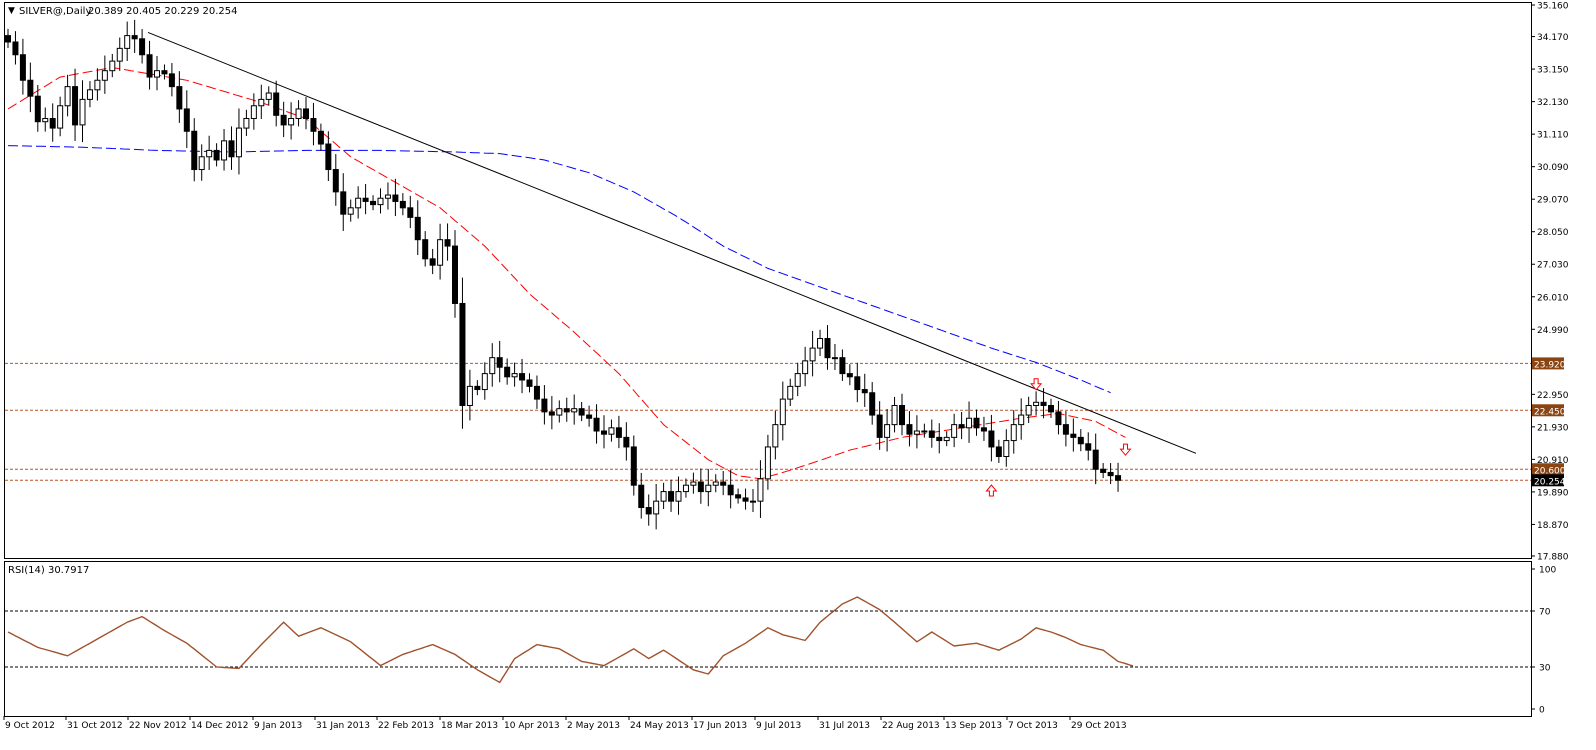 The height and width of the screenshot is (750, 1596). Describe the element at coordinates (911, 726) in the screenshot. I see `date-tick-label: 22 Aug 2013` at that location.